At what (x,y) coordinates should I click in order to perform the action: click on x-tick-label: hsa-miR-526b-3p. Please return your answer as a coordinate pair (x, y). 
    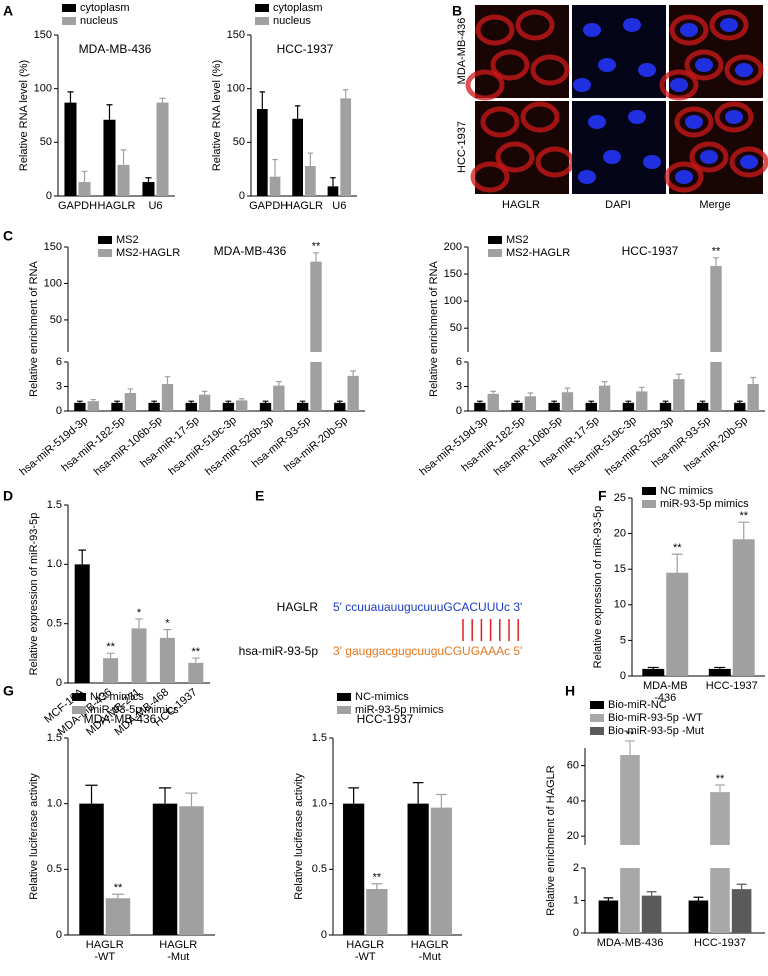
    Looking at the image, I should click on (639, 446).